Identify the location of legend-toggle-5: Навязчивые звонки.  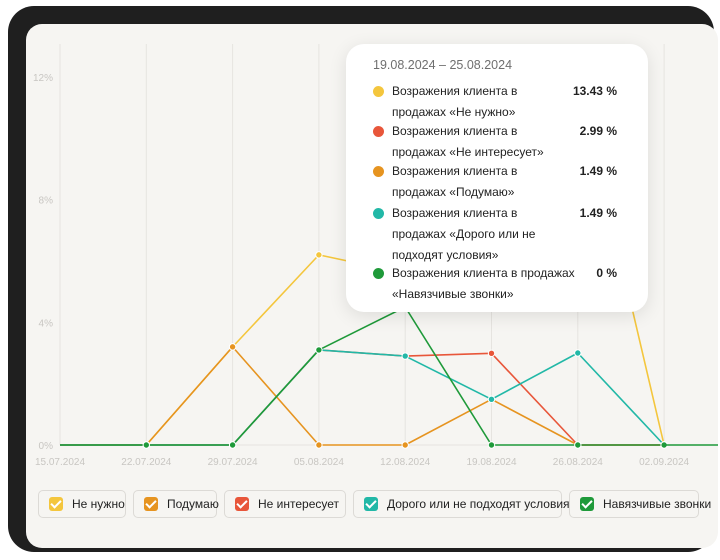
(640, 504).